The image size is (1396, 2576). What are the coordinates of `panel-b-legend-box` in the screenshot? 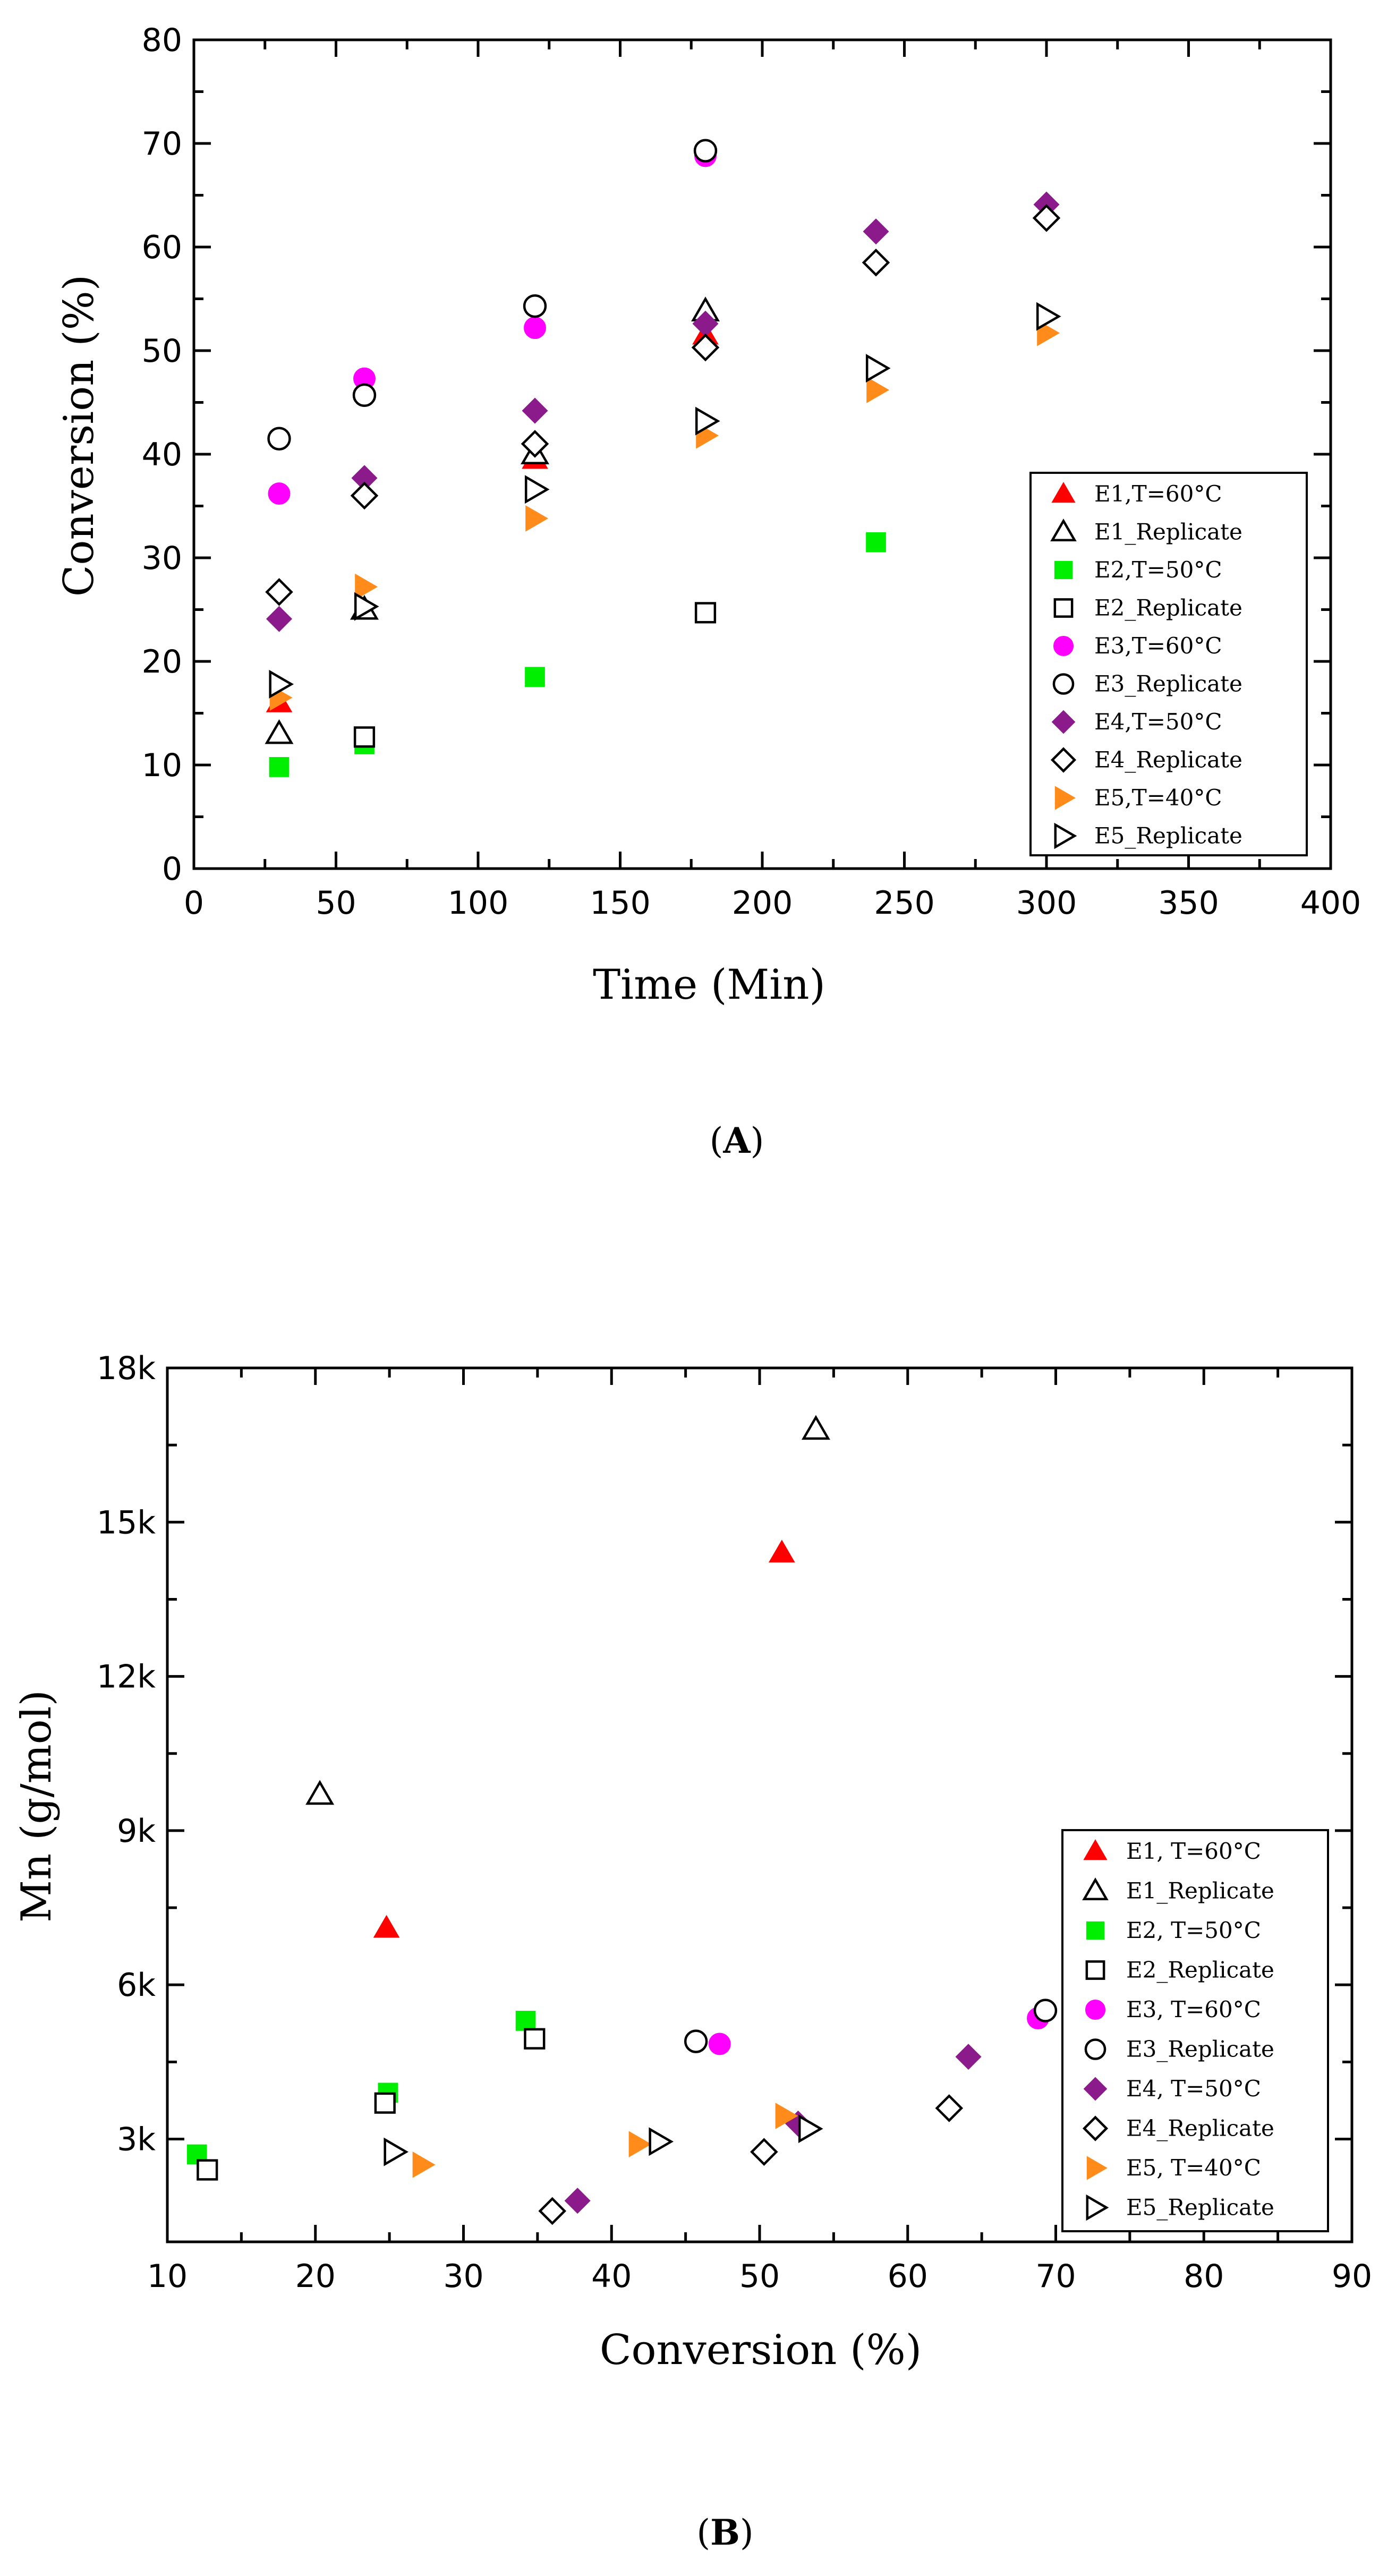 It's located at (1195, 2030).